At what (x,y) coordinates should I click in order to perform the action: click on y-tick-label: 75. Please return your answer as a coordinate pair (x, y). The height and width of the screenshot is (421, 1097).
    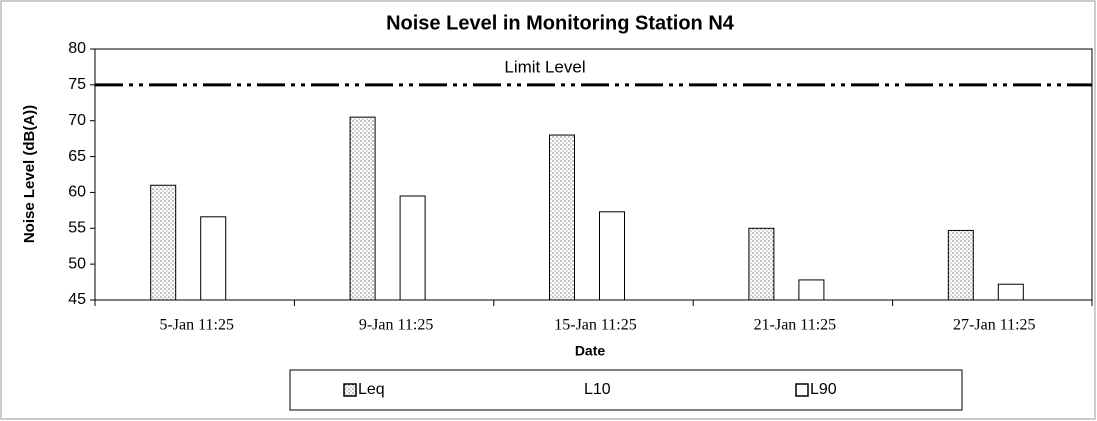
    Looking at the image, I should click on (77, 84).